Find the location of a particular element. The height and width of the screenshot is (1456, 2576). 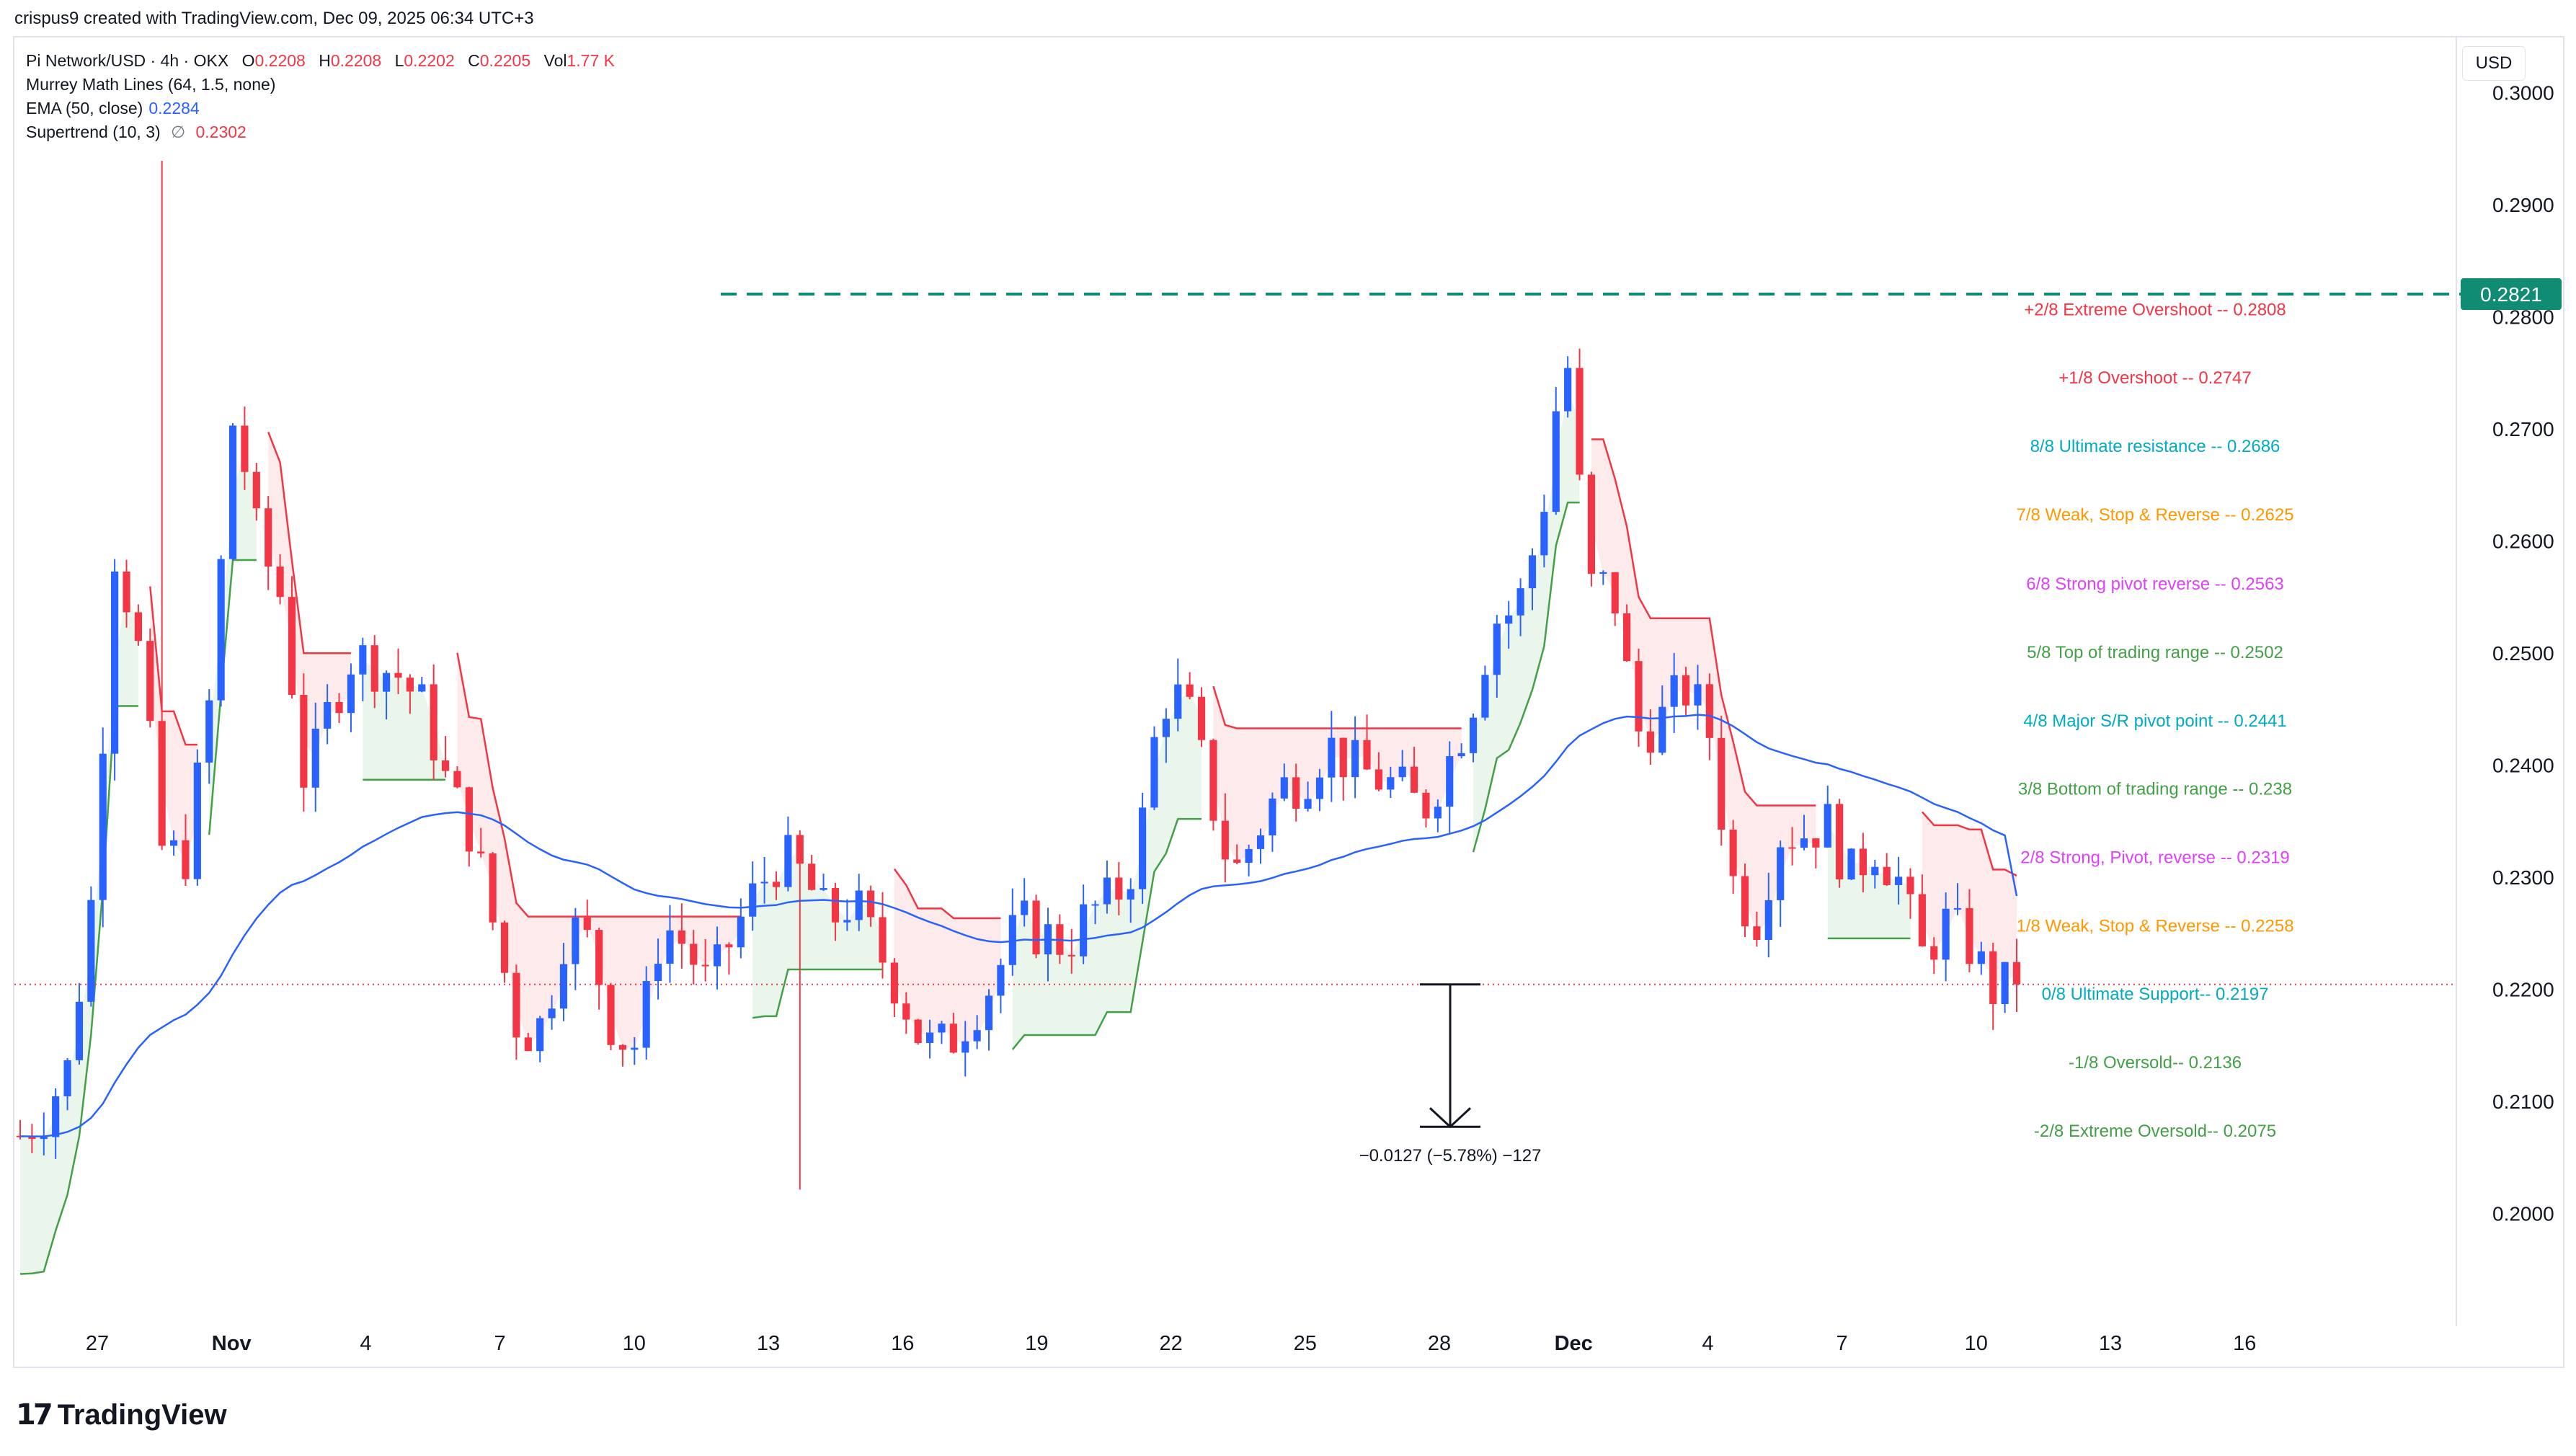

tradingview-logo: 17 TradingView is located at coordinates (121, 1414).